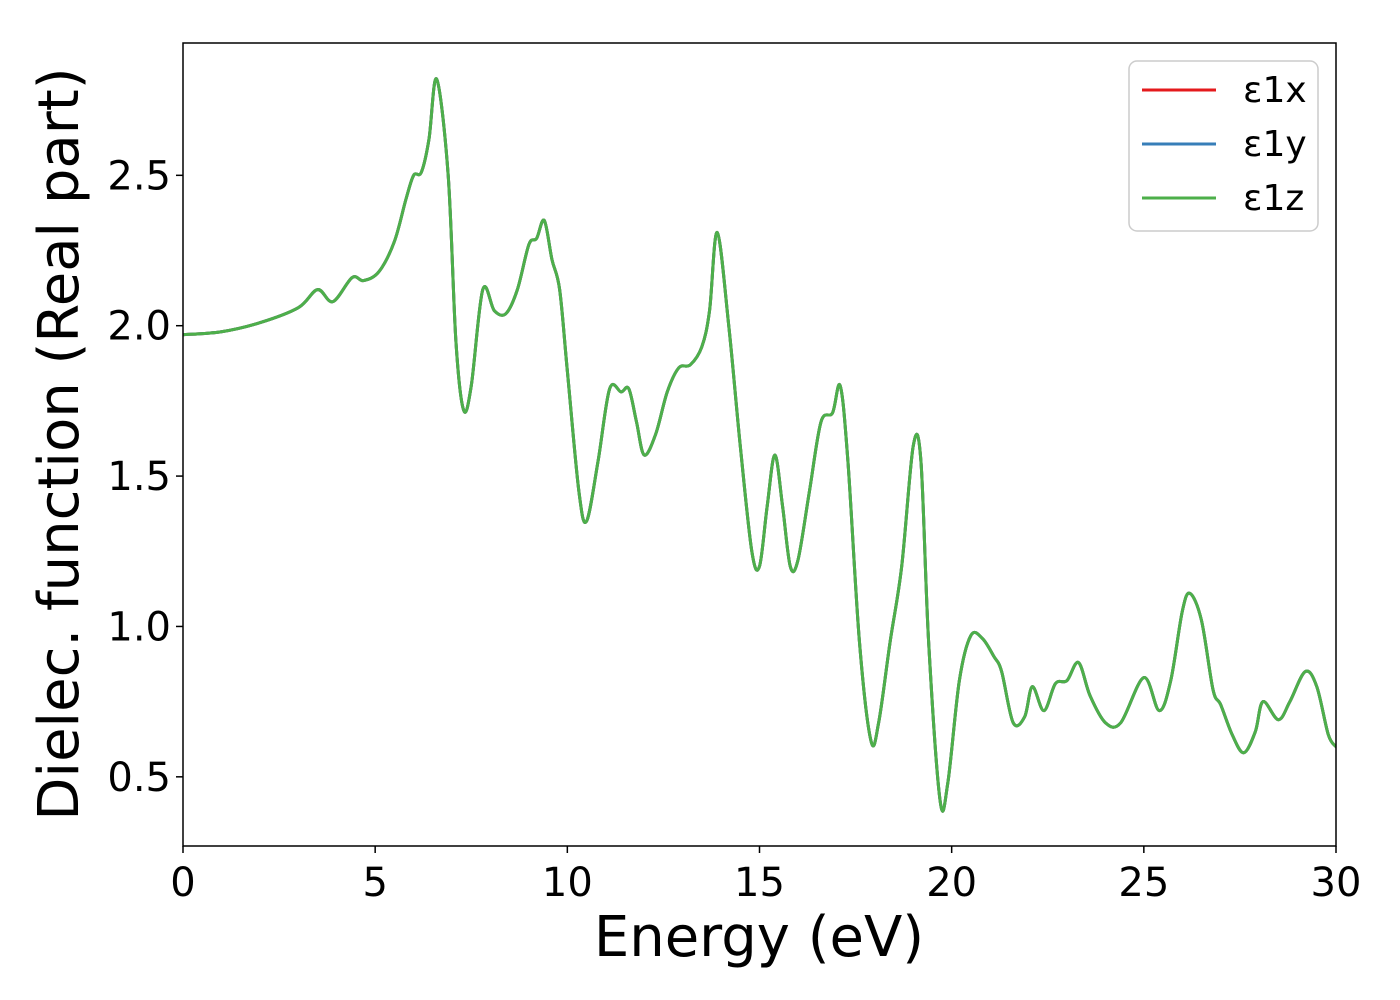 The width and height of the screenshot is (1400, 1000). Describe the element at coordinates (1273, 198) in the screenshot. I see `legend-label-3: ε1z` at that location.